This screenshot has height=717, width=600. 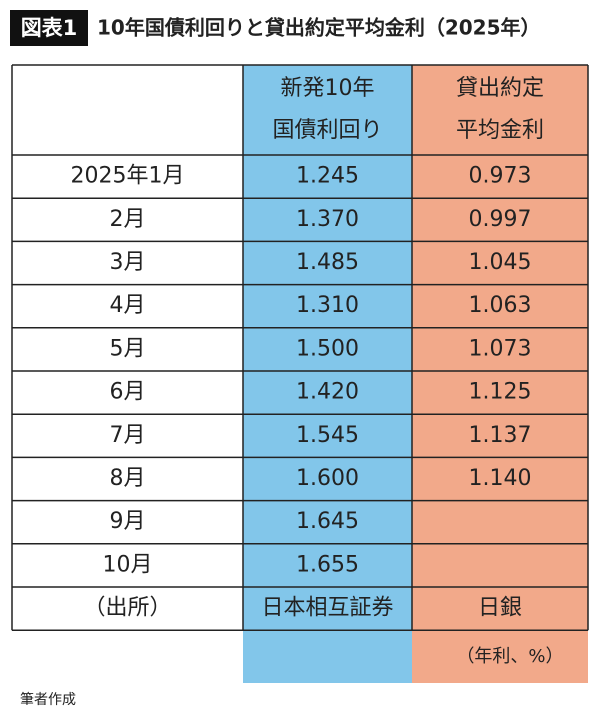 What do you see at coordinates (509, 656) in the screenshot?
I see `unit-note: （年利、%）` at bounding box center [509, 656].